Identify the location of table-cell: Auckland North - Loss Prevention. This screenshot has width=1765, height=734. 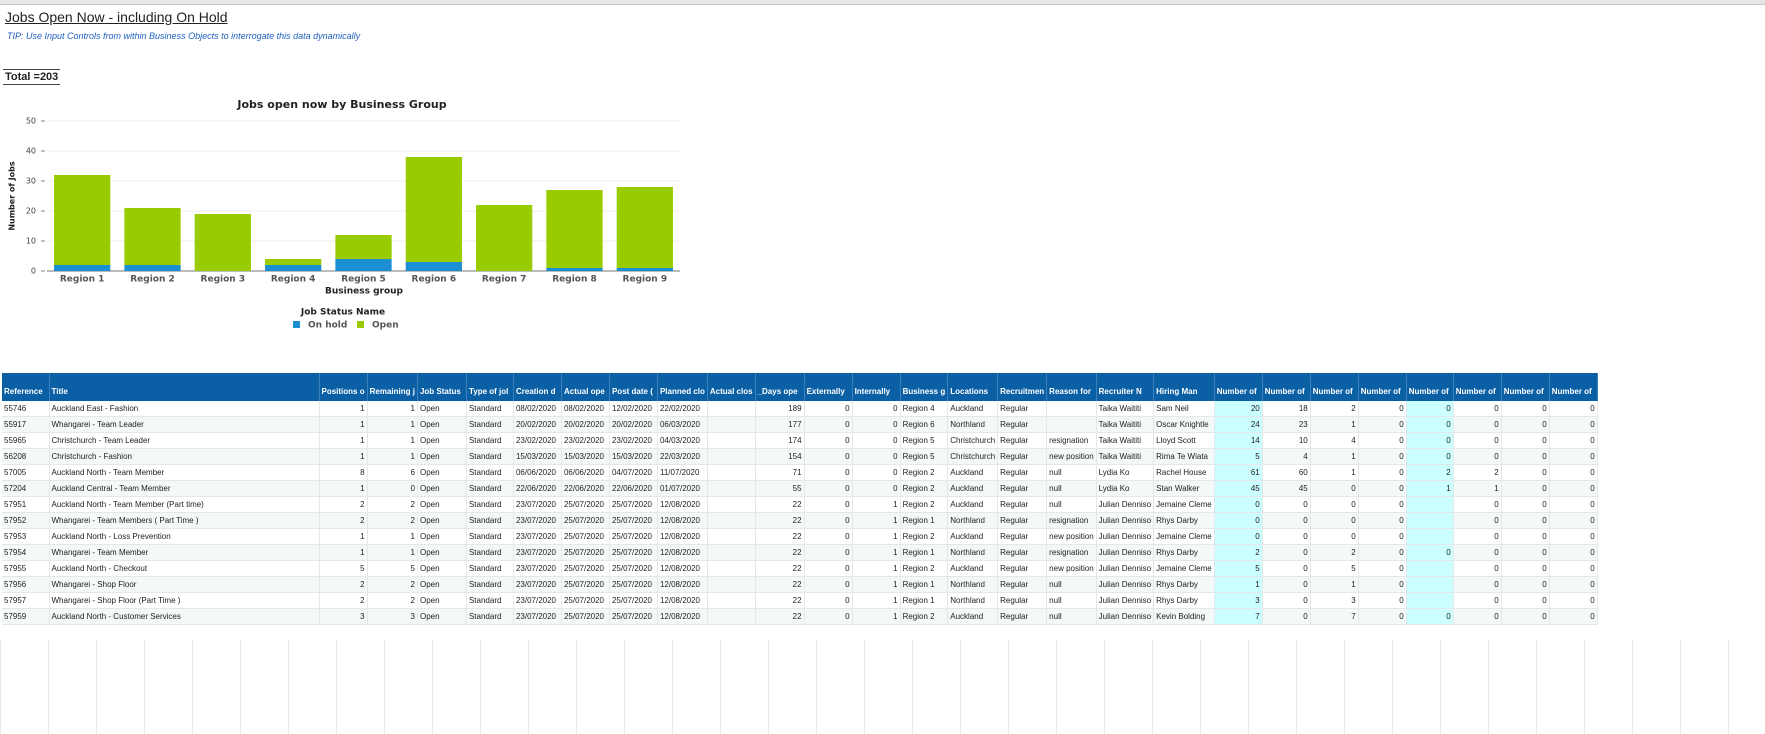
(184, 536).